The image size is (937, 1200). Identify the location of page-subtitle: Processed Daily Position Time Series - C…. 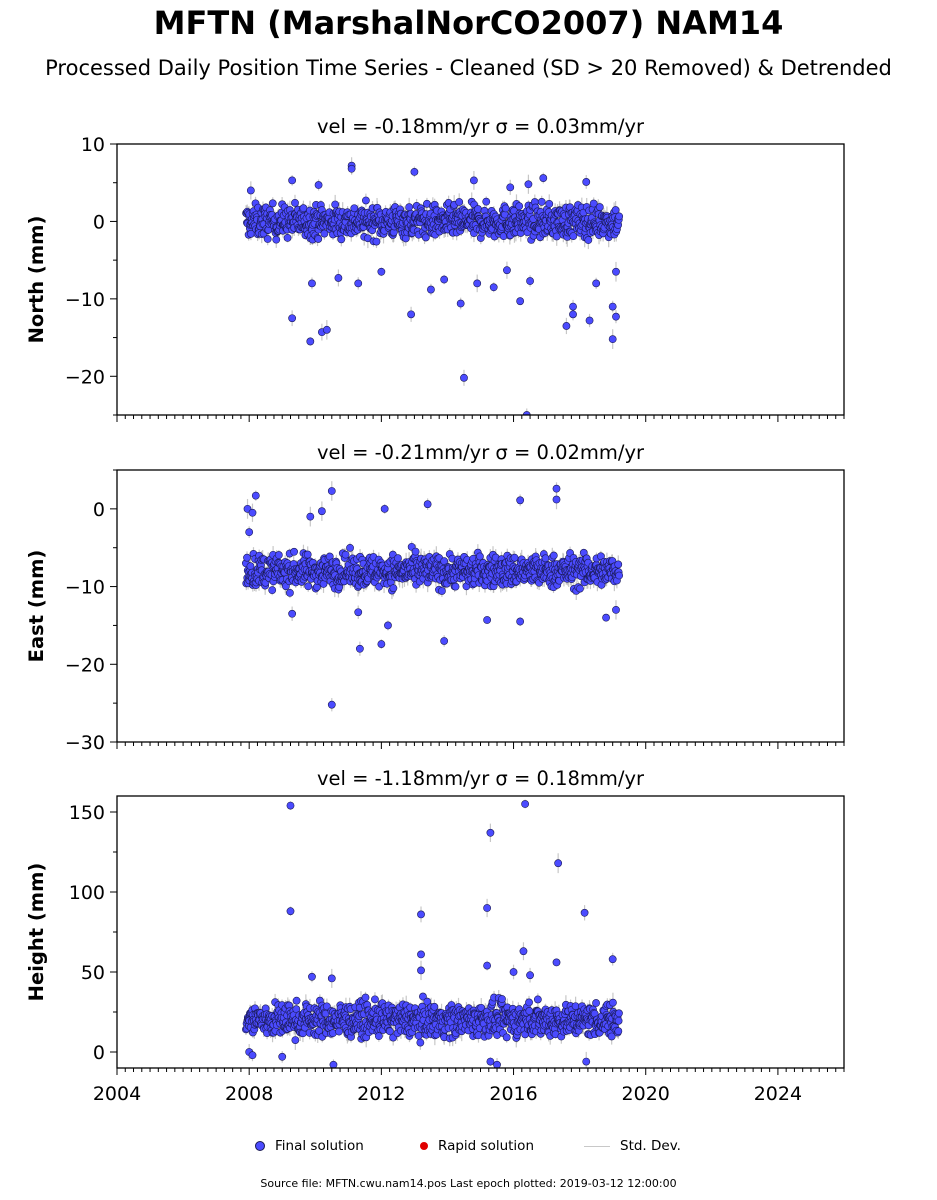
(468, 68).